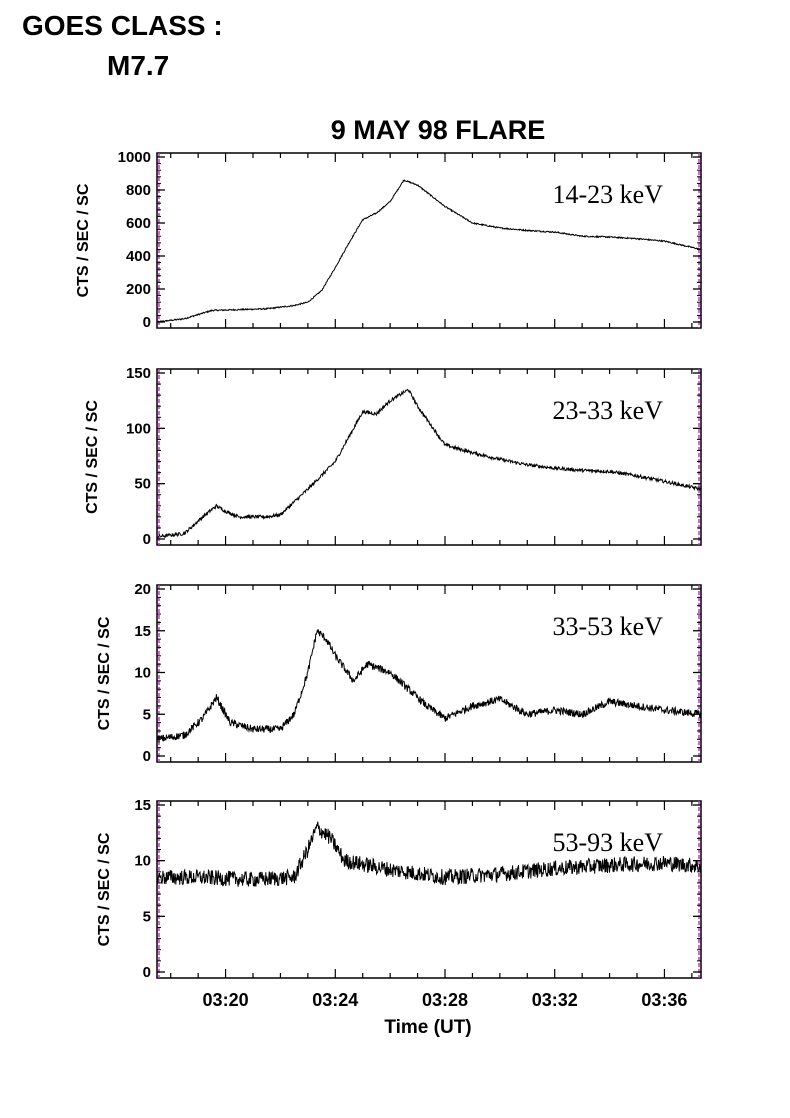  I want to click on x-axis-label: Time (UT), so click(427, 1027).